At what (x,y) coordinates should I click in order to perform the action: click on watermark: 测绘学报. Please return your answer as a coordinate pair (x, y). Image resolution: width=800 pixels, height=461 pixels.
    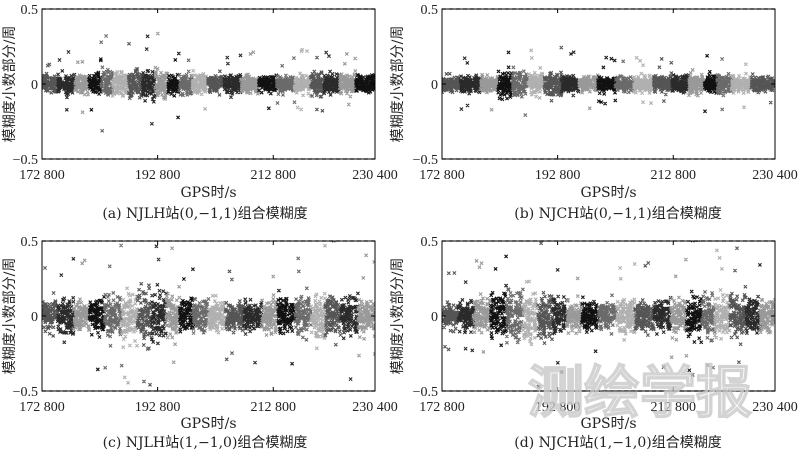
    Looking at the image, I should click on (640, 393).